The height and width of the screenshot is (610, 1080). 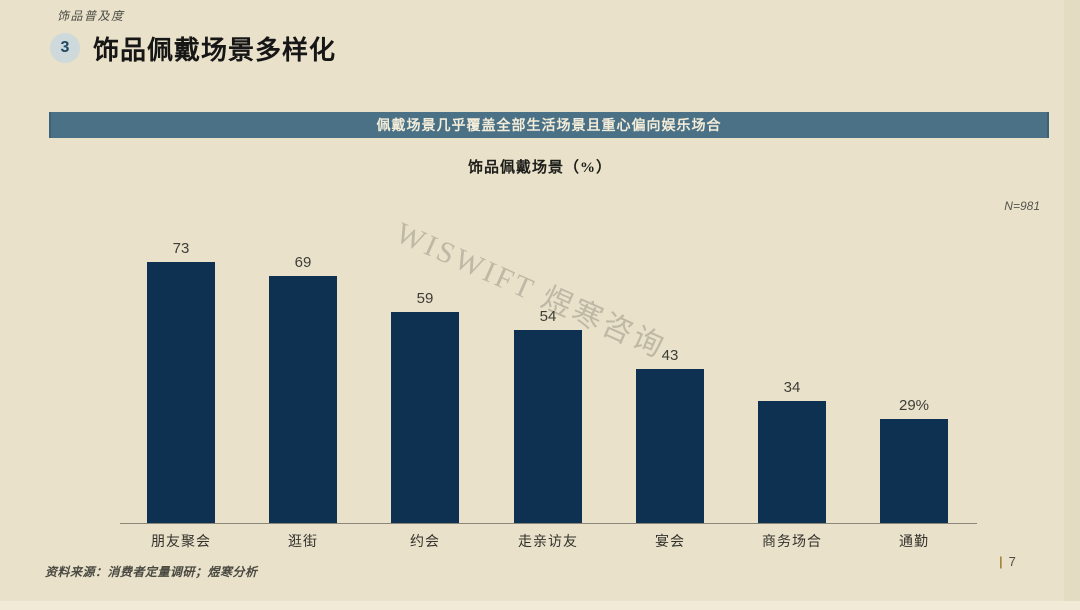 What do you see at coordinates (670, 355) in the screenshot?
I see `bar-value-label: 43` at bounding box center [670, 355].